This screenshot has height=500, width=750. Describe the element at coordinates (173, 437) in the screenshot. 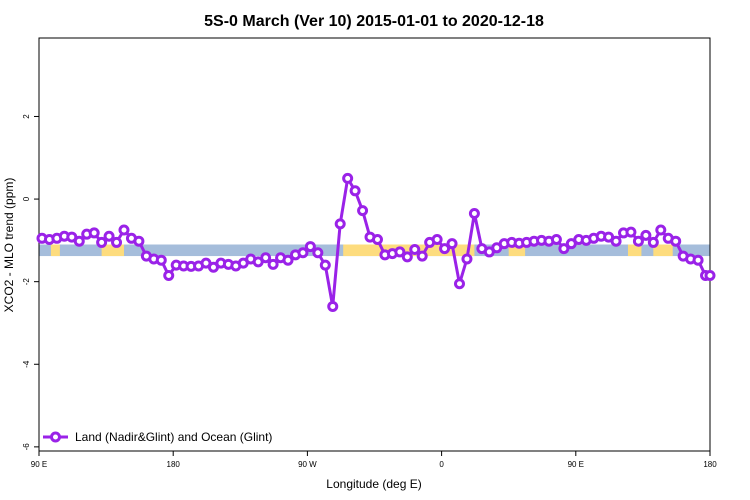

I see `legend-label: Land (Nadir&Glint) and Ocean (Glint)` at that location.